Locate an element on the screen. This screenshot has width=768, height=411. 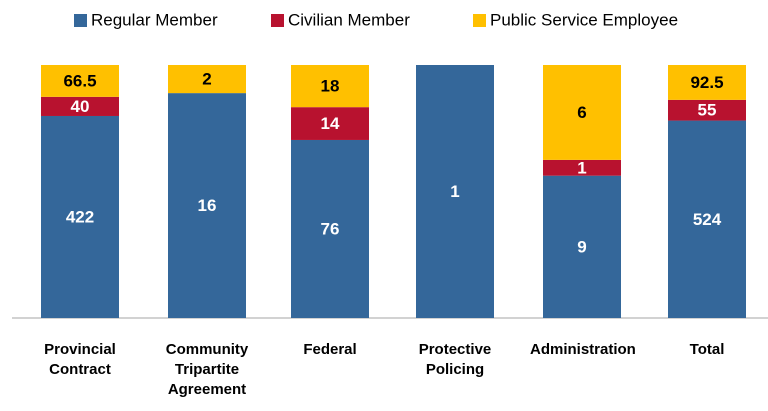
data-label: 66.5 is located at coordinates (79, 80).